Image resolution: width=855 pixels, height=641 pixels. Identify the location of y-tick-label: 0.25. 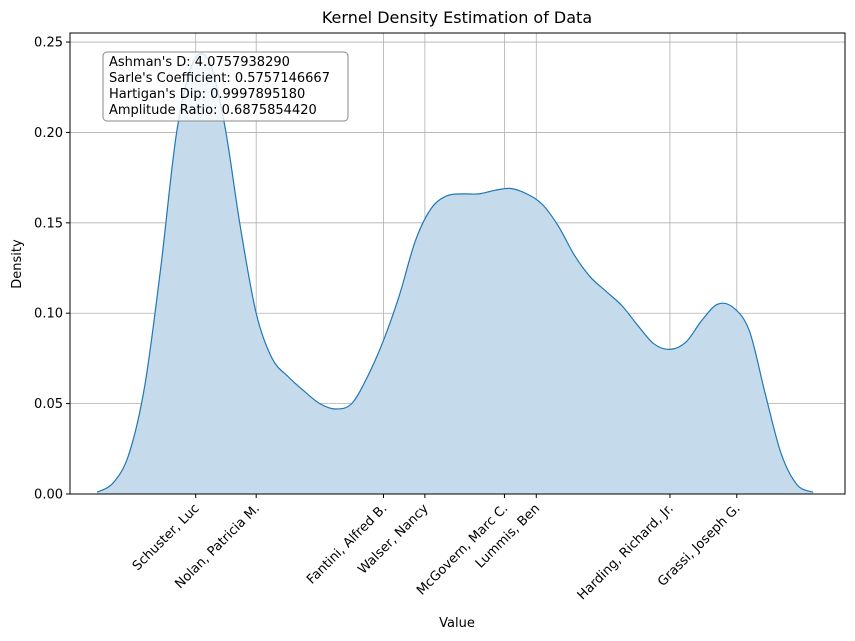
(48, 43).